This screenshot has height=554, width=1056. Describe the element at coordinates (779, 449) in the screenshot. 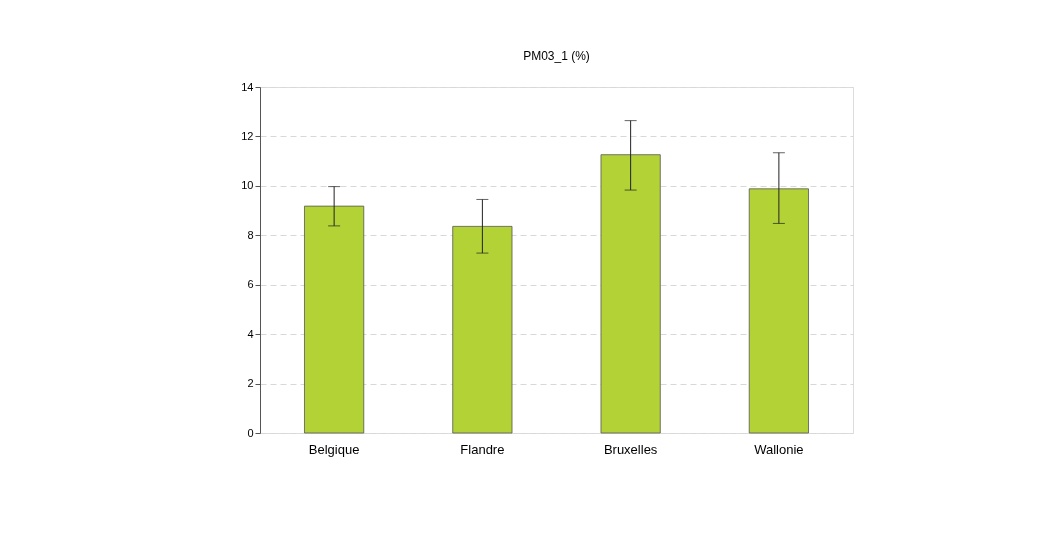

I see `x-tick-label: Wallonie` at that location.